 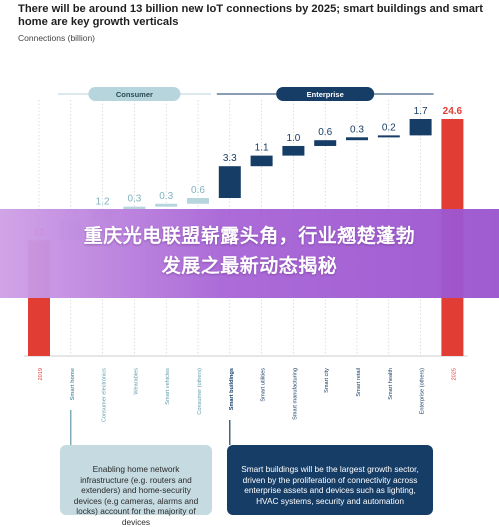 I want to click on category-label: 2025, so click(x=454, y=374).